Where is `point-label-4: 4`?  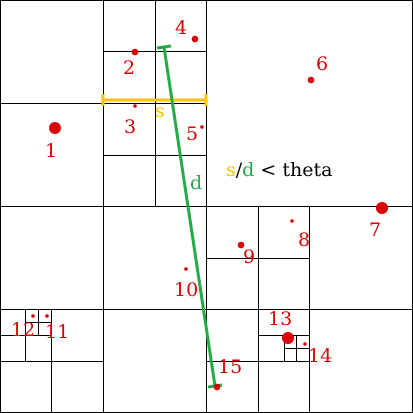
point-label-4: 4 is located at coordinates (181, 28).